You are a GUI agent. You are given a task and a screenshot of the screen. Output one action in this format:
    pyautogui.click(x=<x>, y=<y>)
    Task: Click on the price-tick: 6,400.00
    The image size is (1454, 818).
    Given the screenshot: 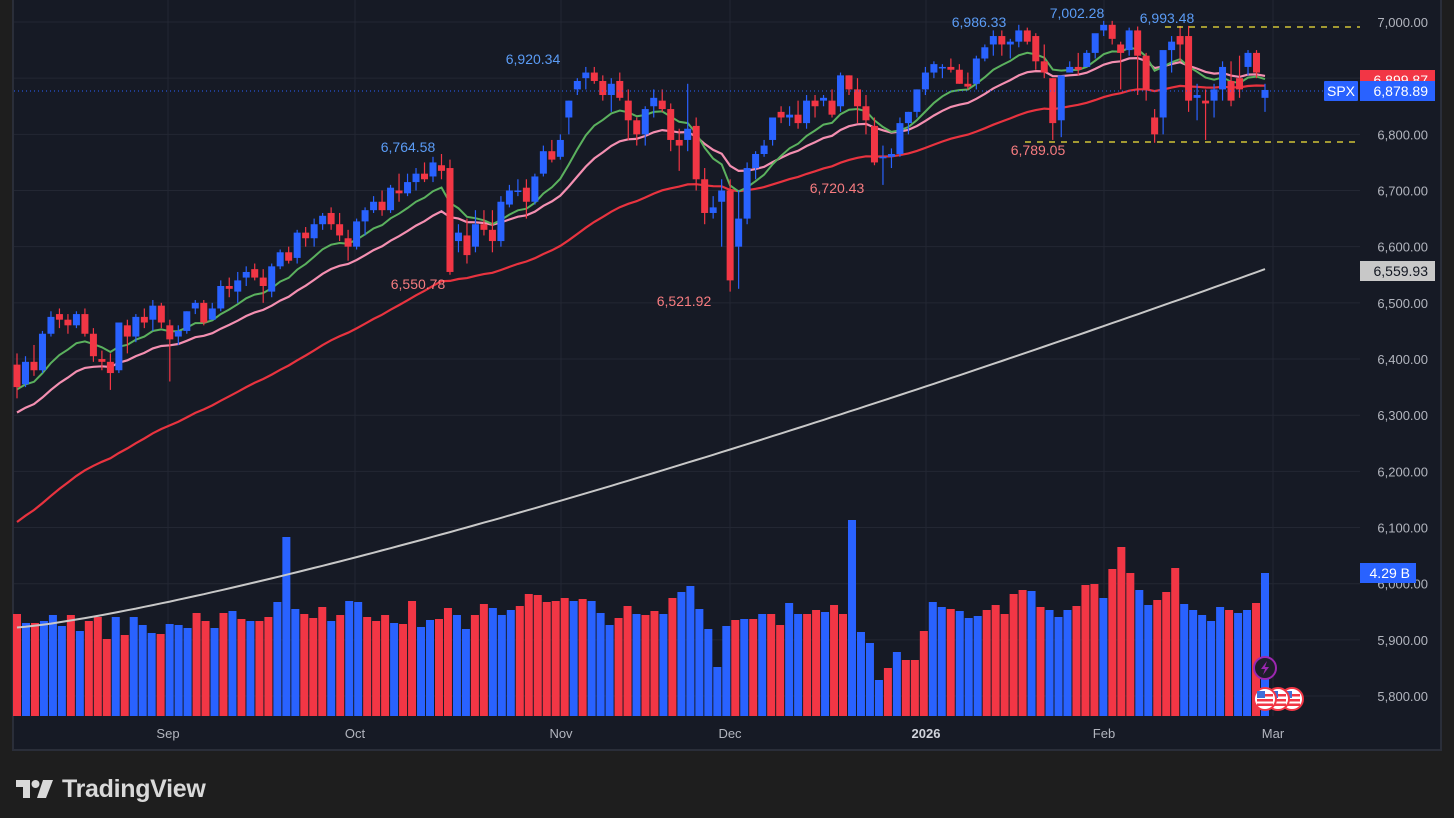 What is the action you would take?
    pyautogui.click(x=1402, y=359)
    